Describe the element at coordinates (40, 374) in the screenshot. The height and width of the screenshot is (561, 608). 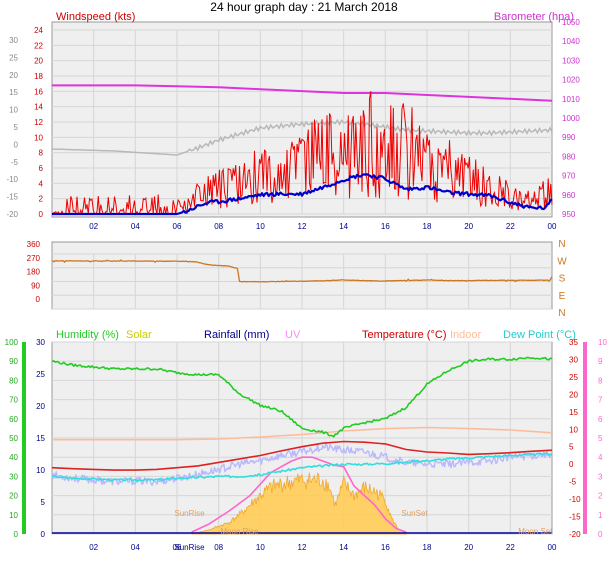
I see `rainfall-tick: 25` at that location.